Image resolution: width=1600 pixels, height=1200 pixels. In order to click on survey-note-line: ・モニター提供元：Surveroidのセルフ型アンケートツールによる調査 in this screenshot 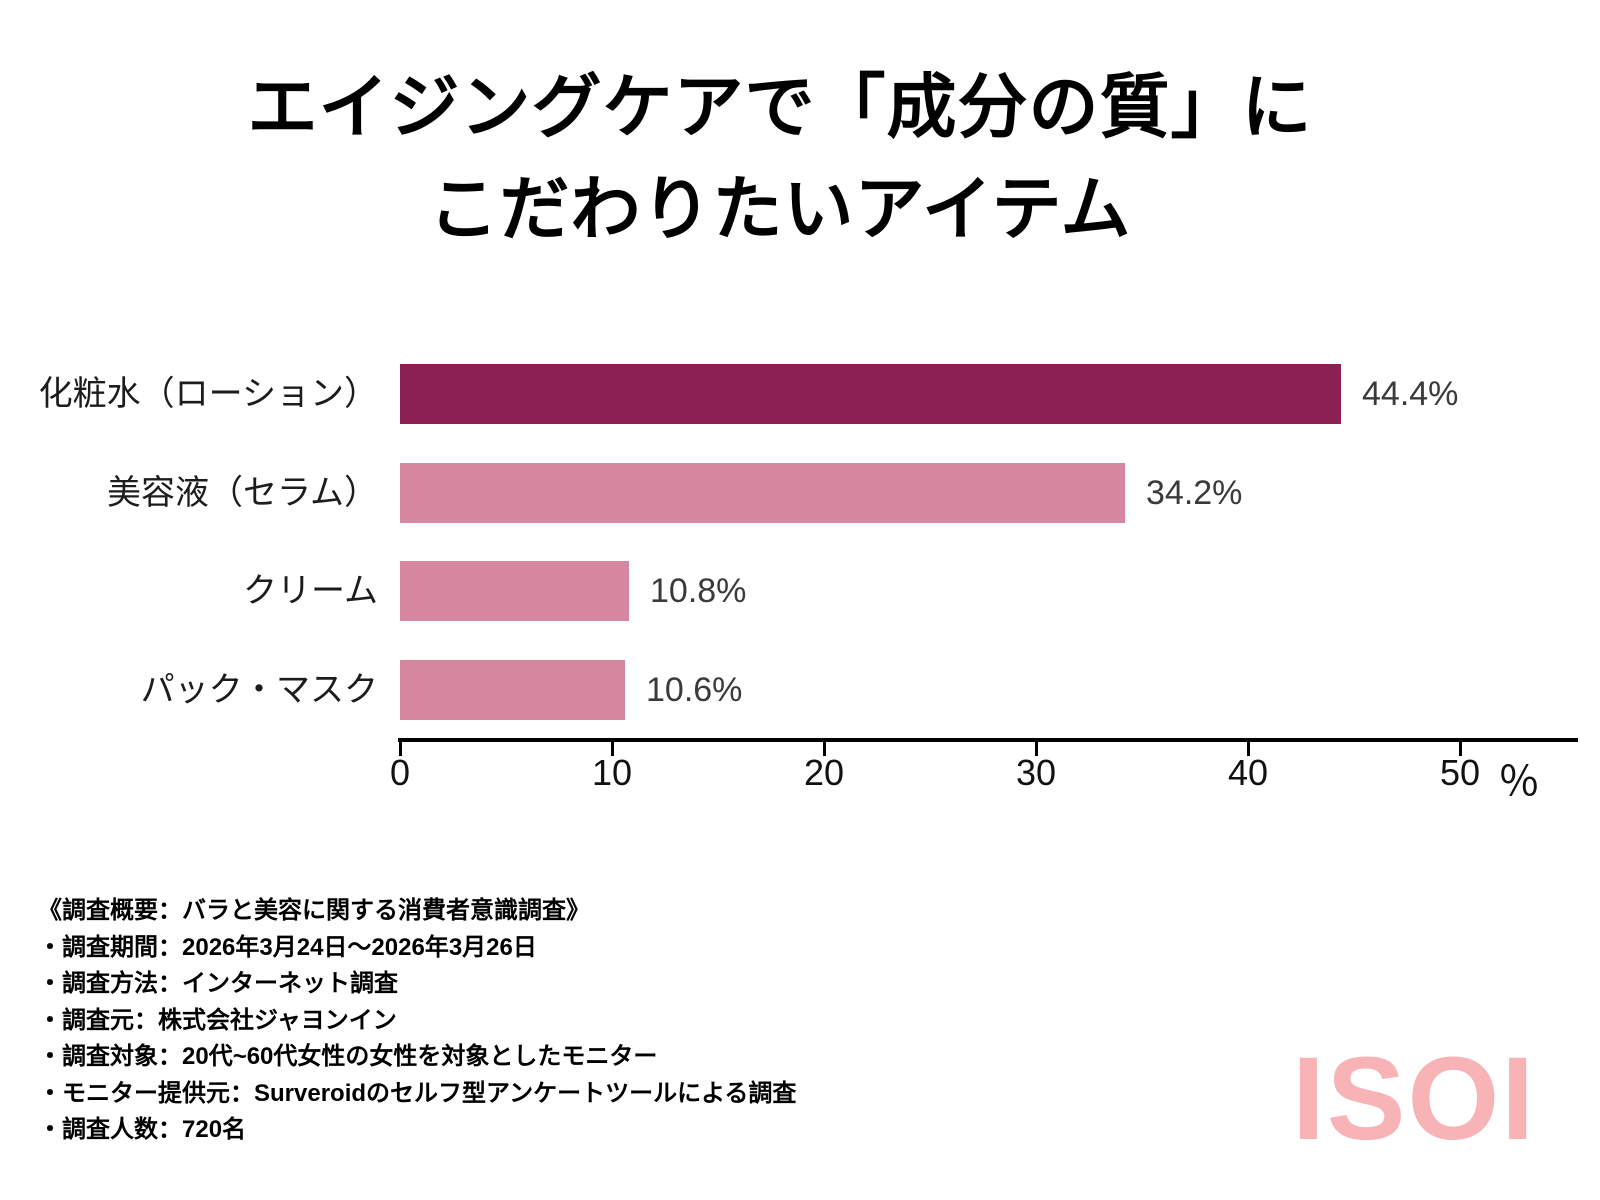, I will do `click(417, 1093)`.